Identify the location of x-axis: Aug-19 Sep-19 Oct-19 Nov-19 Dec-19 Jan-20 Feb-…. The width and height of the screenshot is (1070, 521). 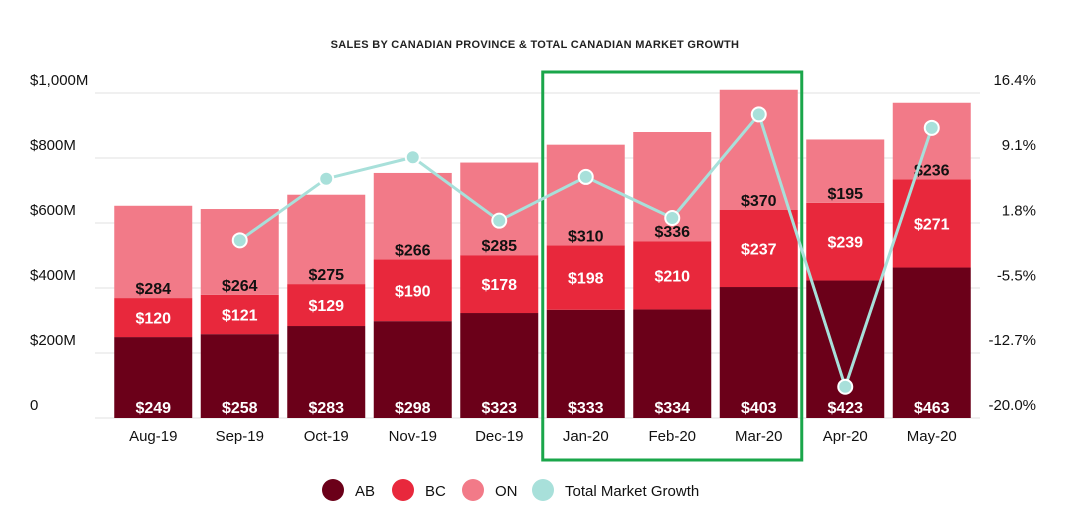
(543, 436).